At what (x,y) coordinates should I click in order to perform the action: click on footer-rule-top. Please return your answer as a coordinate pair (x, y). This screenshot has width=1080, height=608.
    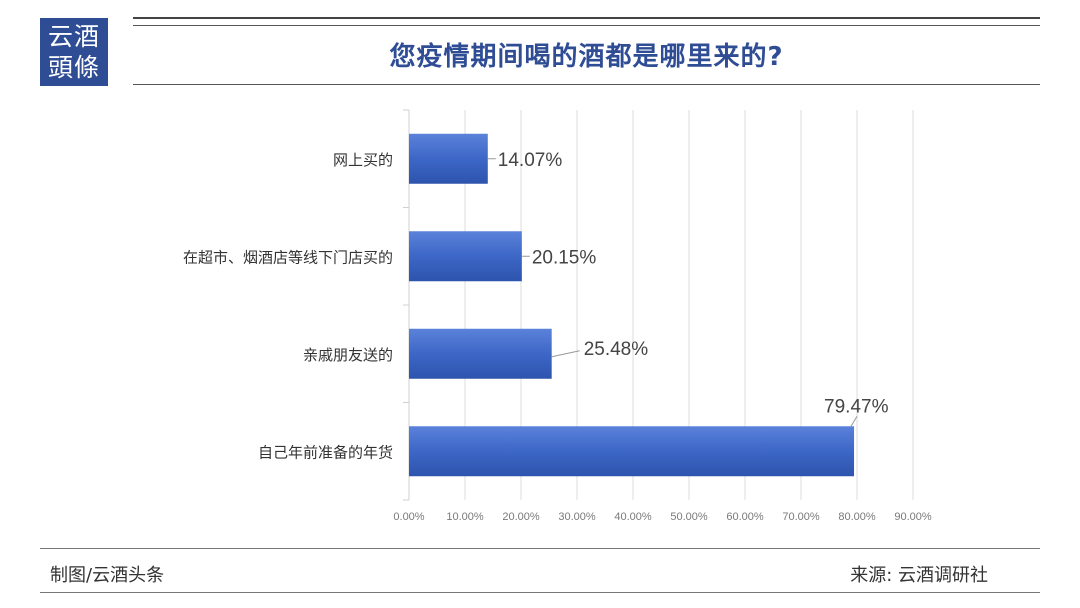
    Looking at the image, I should click on (540, 548).